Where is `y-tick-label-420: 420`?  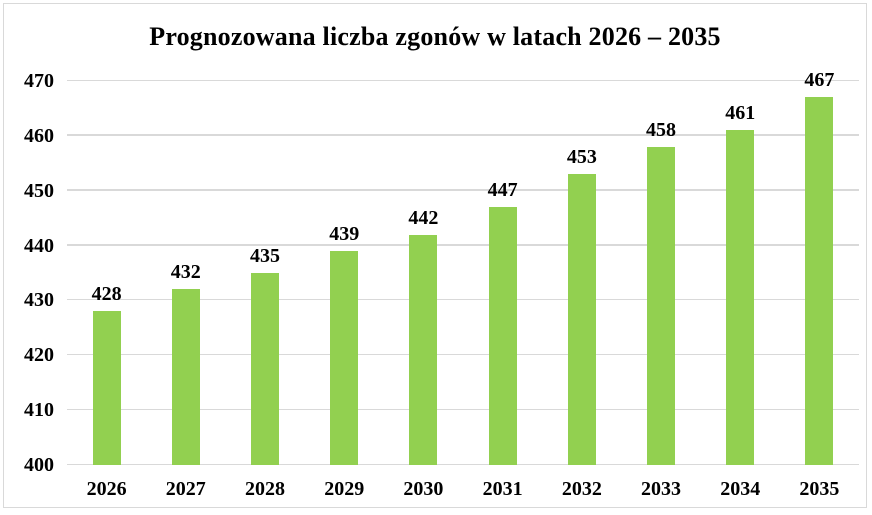 y-tick-label-420: 420 is located at coordinates (39, 355).